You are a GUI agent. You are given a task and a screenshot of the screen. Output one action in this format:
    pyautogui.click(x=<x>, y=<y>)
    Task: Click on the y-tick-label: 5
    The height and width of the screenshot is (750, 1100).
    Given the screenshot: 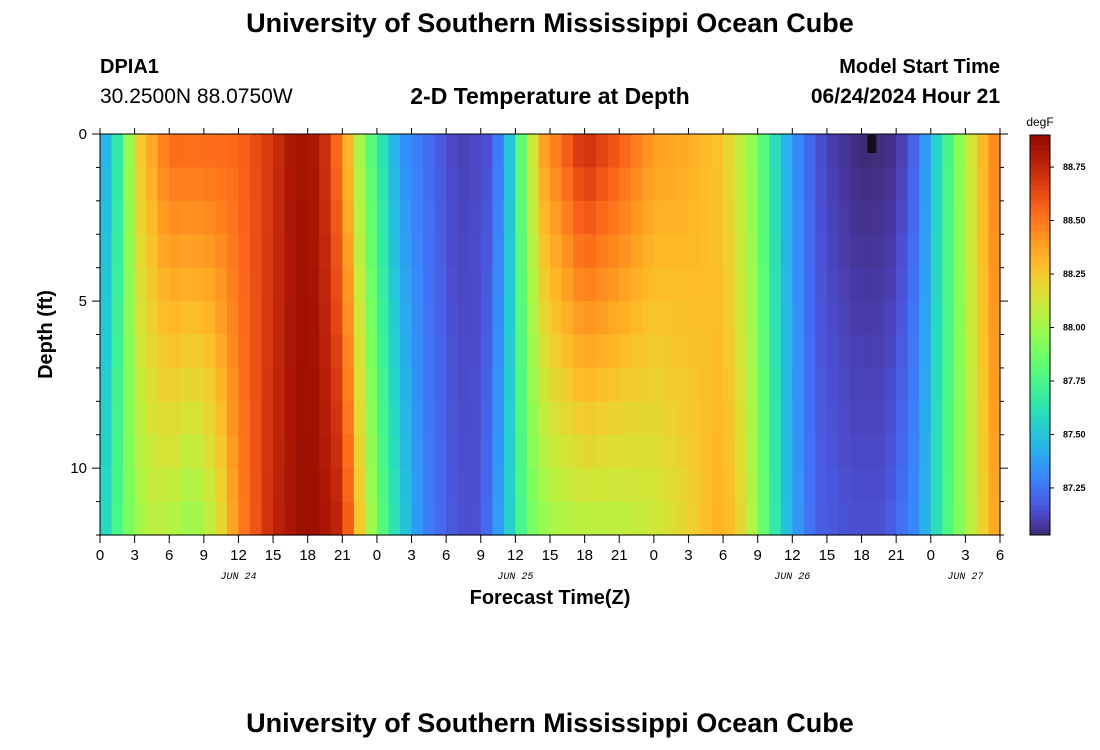 What is the action you would take?
    pyautogui.click(x=83, y=301)
    